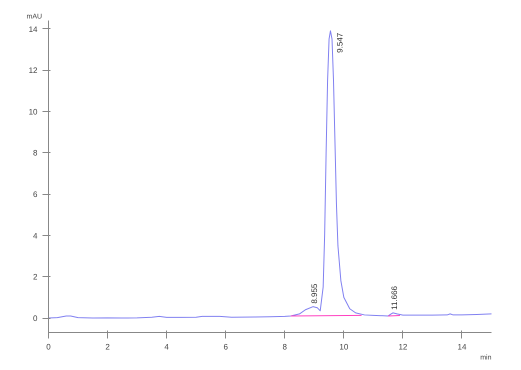  Describe the element at coordinates (339, 42) in the screenshot. I see `annotation: 9.547` at that location.